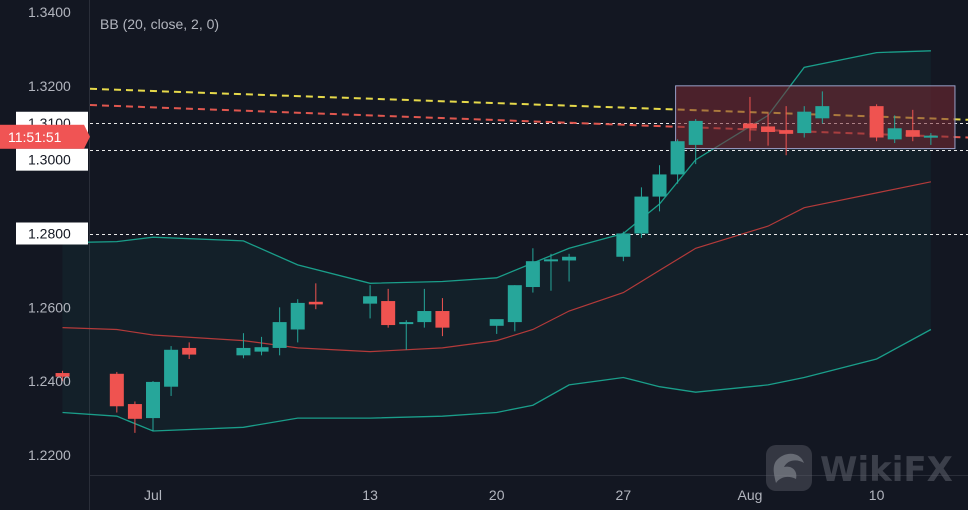 Image resolution: width=968 pixels, height=510 pixels. Describe the element at coordinates (49, 381) in the screenshot. I see `price-tick-label: 1.2400` at that location.